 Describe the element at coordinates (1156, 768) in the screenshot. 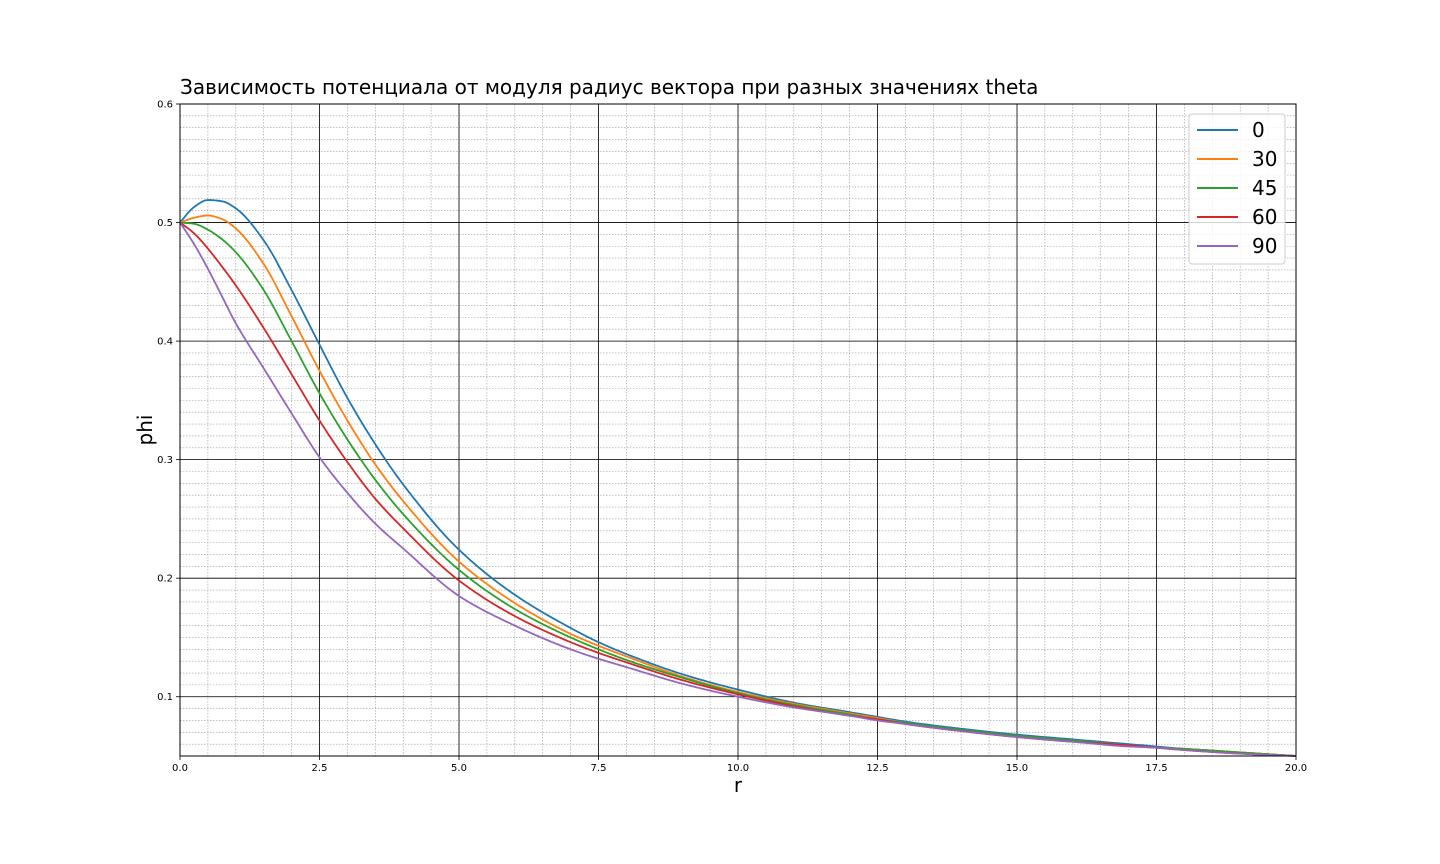

I see `x-tick-label: 17.5` at that location.